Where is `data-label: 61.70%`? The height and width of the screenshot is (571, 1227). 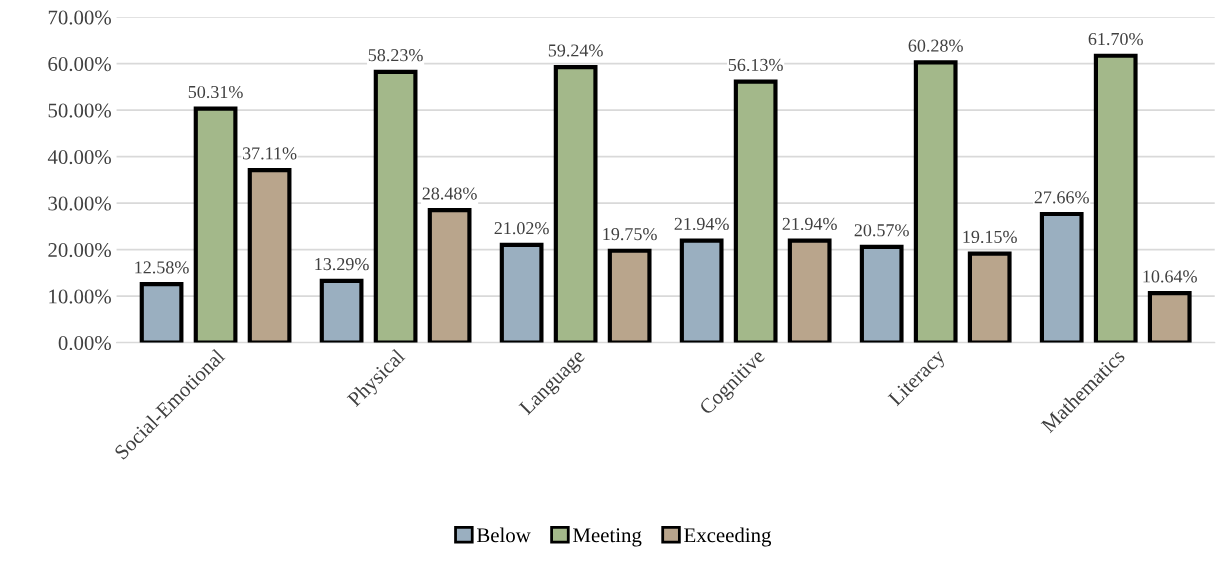
data-label: 61.70% is located at coordinates (1115, 39).